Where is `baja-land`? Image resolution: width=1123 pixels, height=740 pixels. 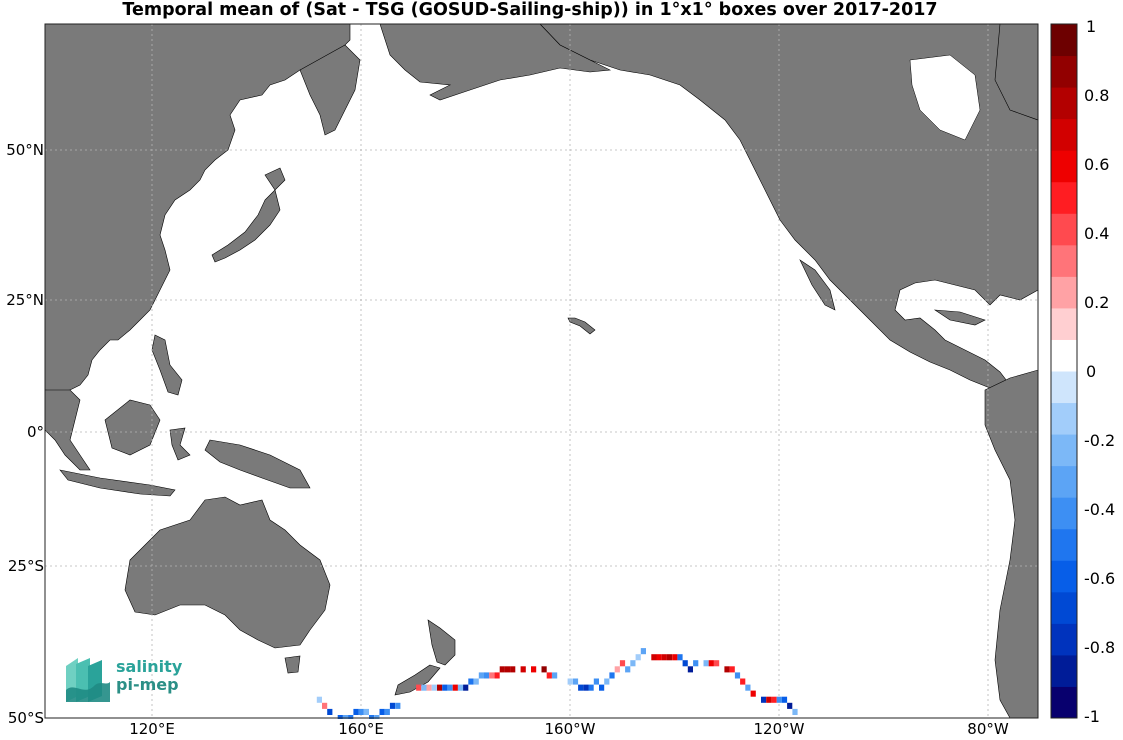
baja-land is located at coordinates (817, 285).